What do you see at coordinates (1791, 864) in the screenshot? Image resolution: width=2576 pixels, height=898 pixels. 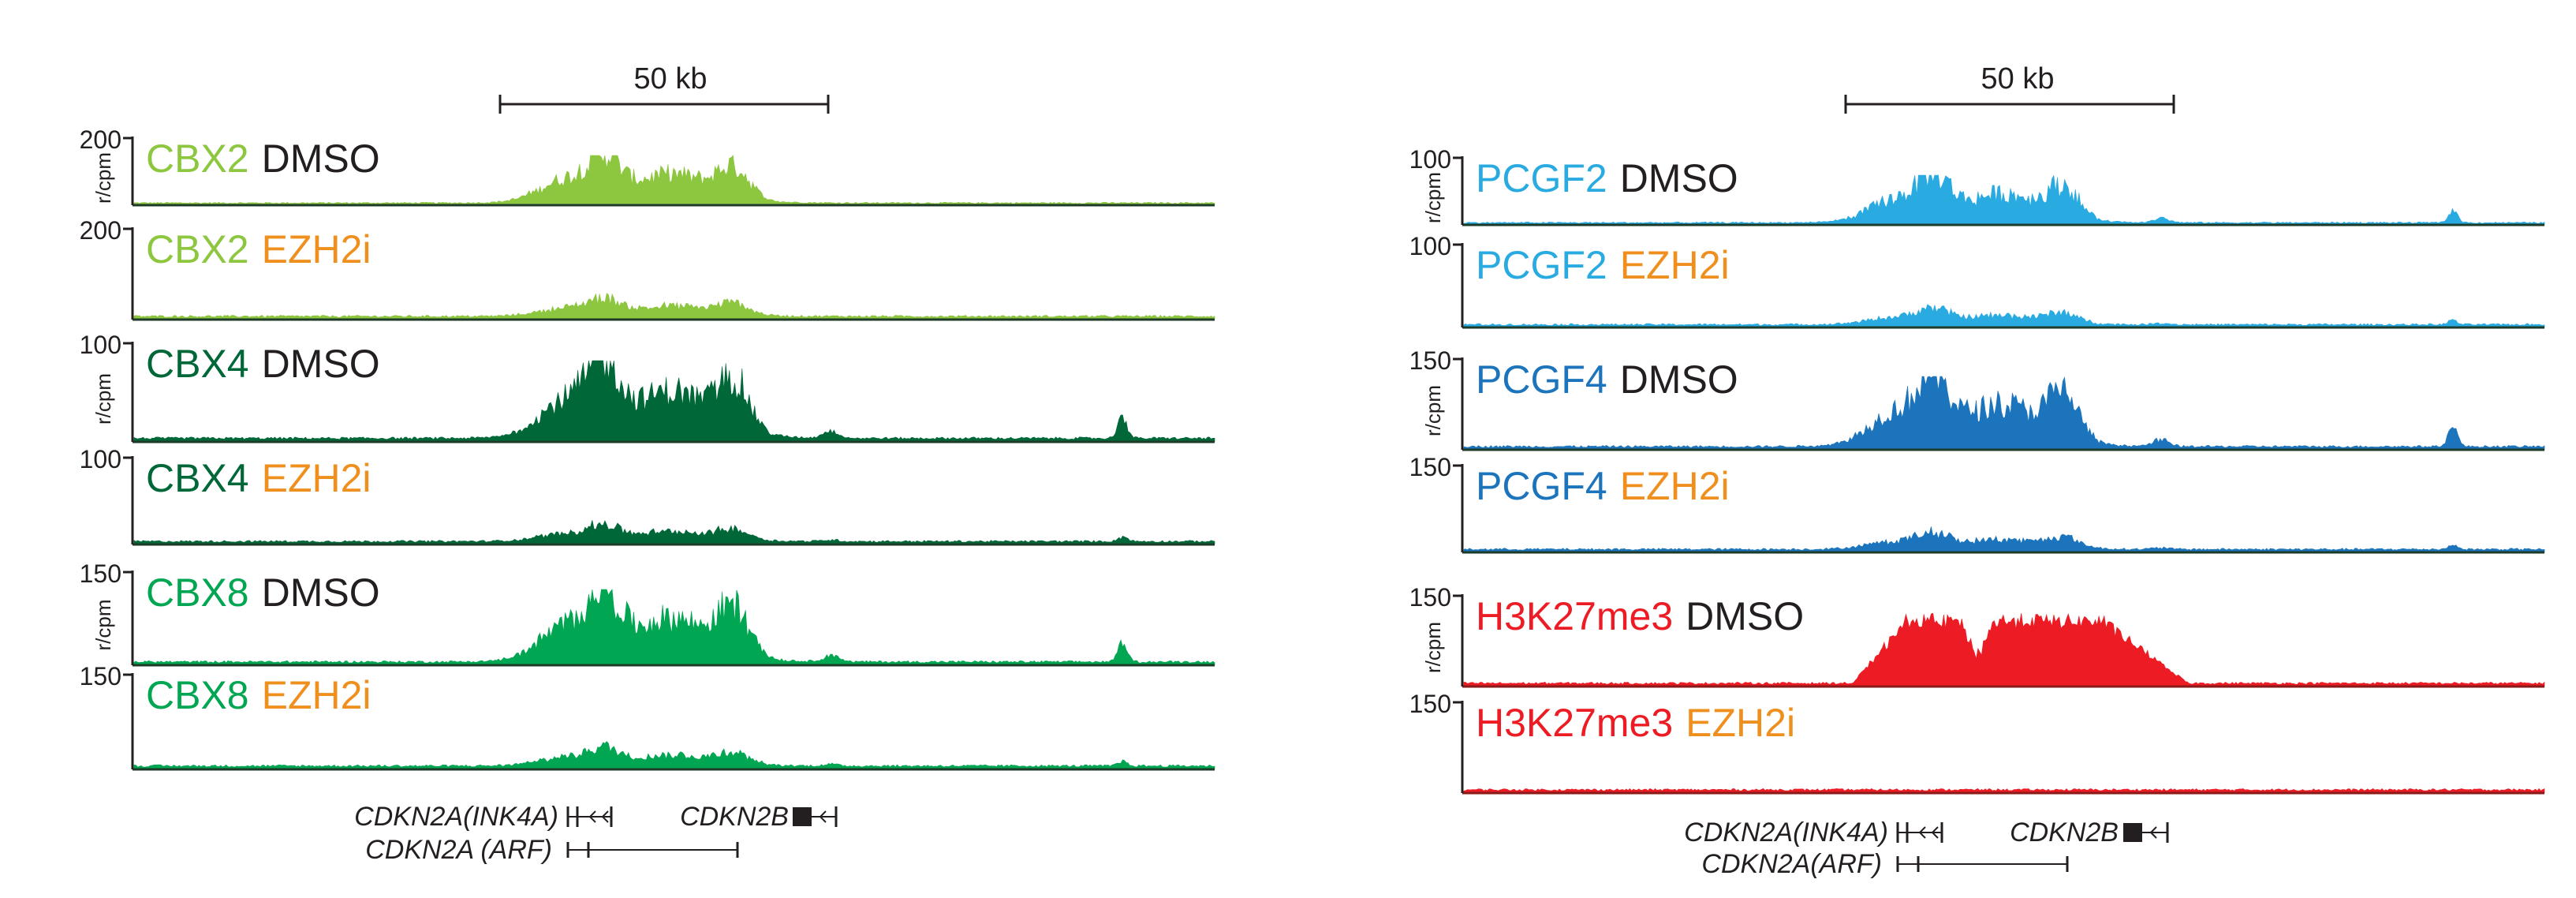 I see `gene-label-cdkn2a-arf: CDKN2A(ARF)` at bounding box center [1791, 864].